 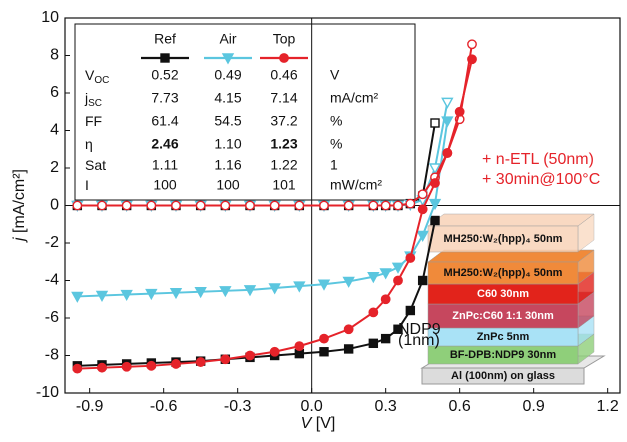 What do you see at coordinates (608, 406) in the screenshot?
I see `x-tick-label: 1.2` at bounding box center [608, 406].